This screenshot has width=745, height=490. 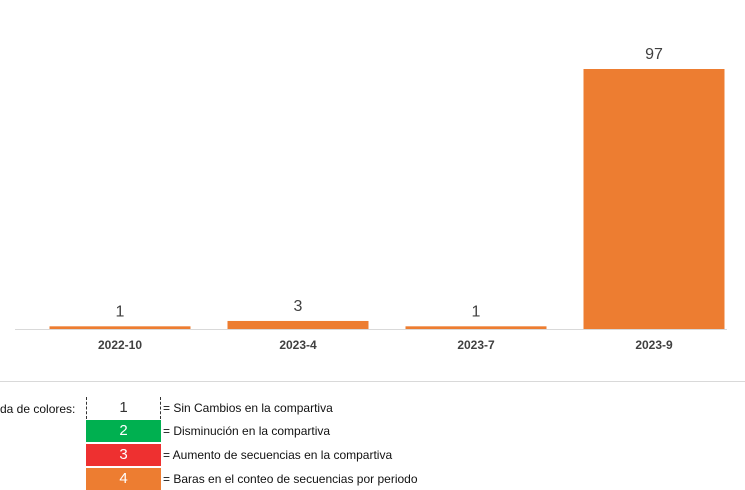 I want to click on legend-description-2: = Disminución en la compartiva, so click(x=247, y=431).